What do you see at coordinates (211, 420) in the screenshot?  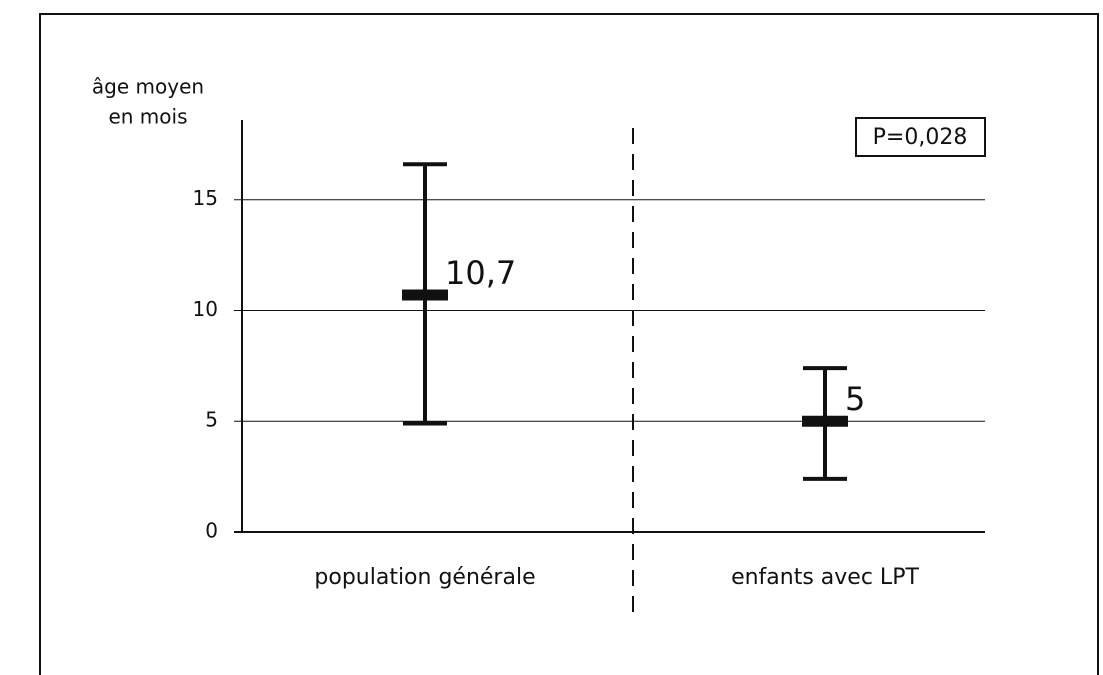 I see `y-tick-label: 5` at bounding box center [211, 420].